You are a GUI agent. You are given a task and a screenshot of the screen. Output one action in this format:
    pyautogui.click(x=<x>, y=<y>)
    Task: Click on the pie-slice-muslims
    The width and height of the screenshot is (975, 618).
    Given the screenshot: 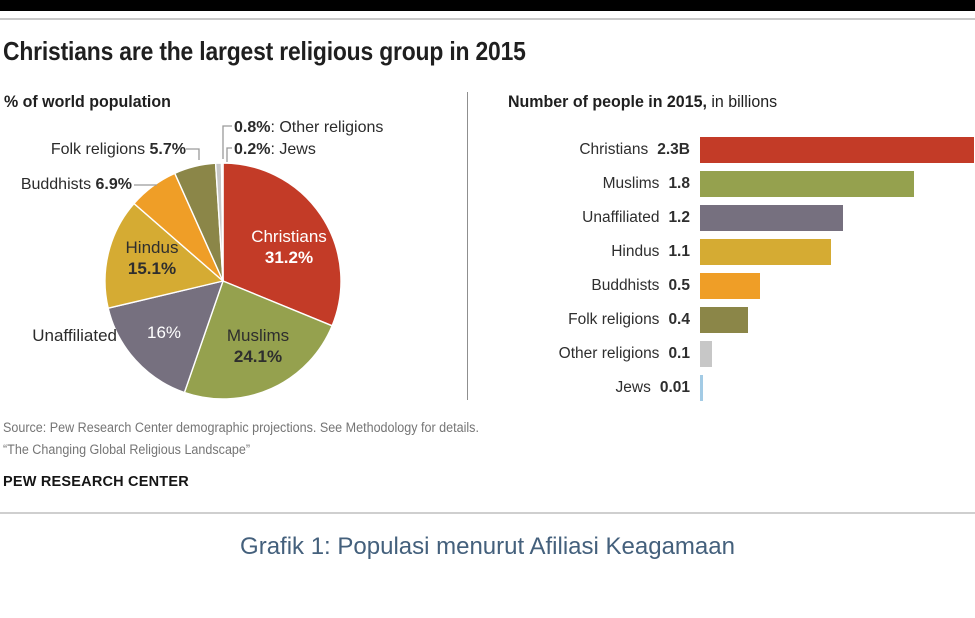 What is the action you would take?
    pyautogui.click(x=258, y=340)
    